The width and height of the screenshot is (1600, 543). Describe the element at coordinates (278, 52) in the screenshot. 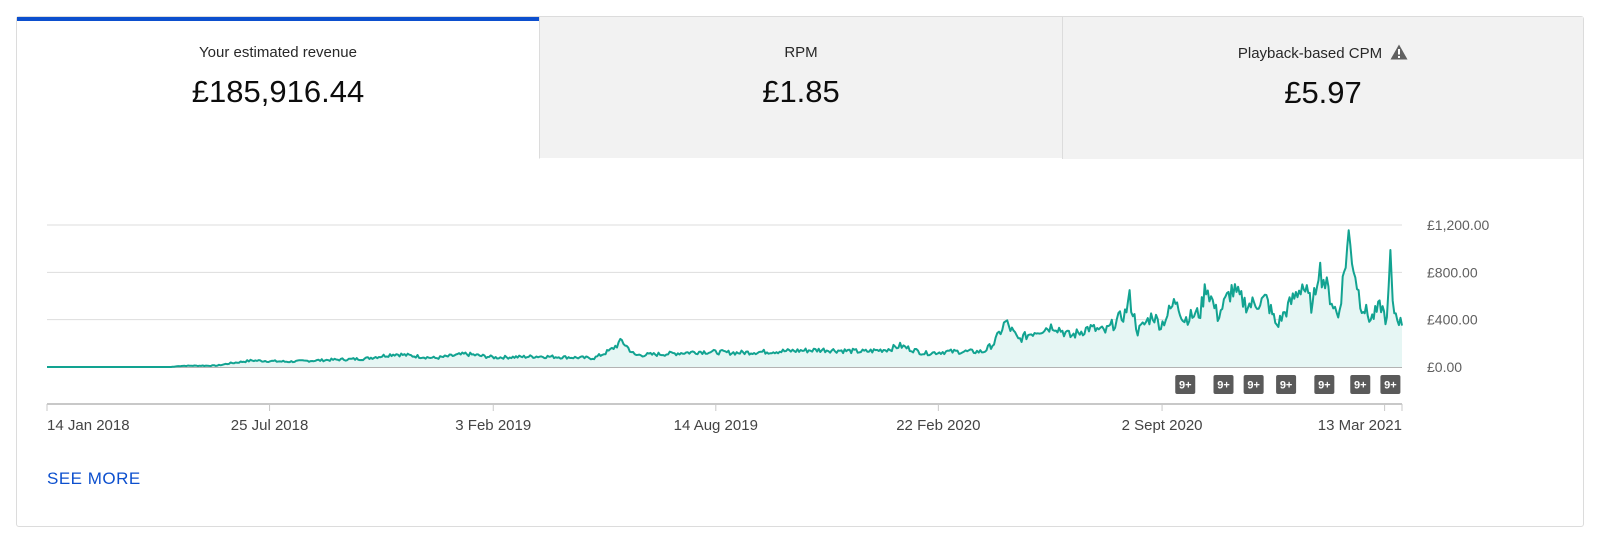

I see `metric-label: Your estimated revenue` at that location.